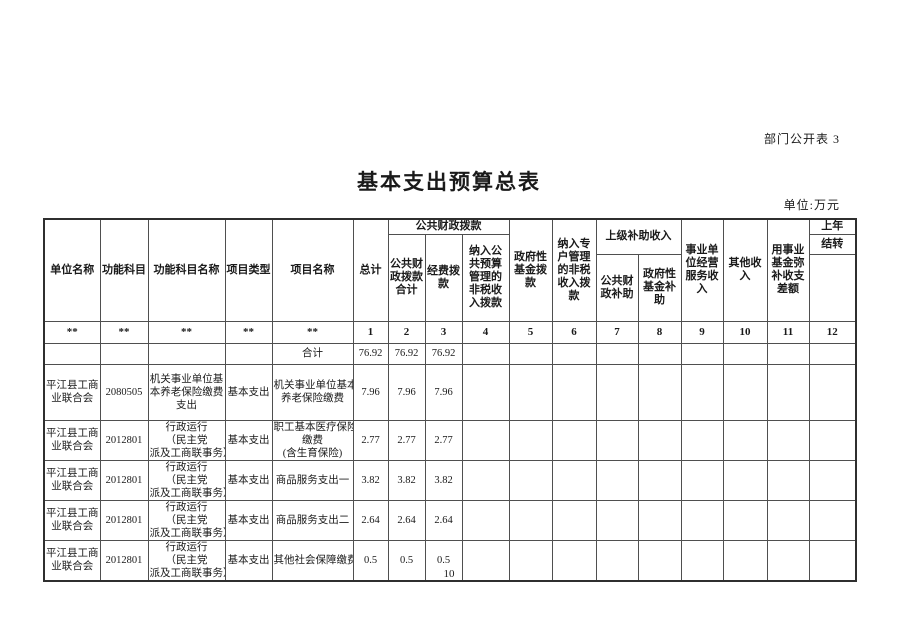  I want to click on numbering-cell: 11, so click(788, 332).